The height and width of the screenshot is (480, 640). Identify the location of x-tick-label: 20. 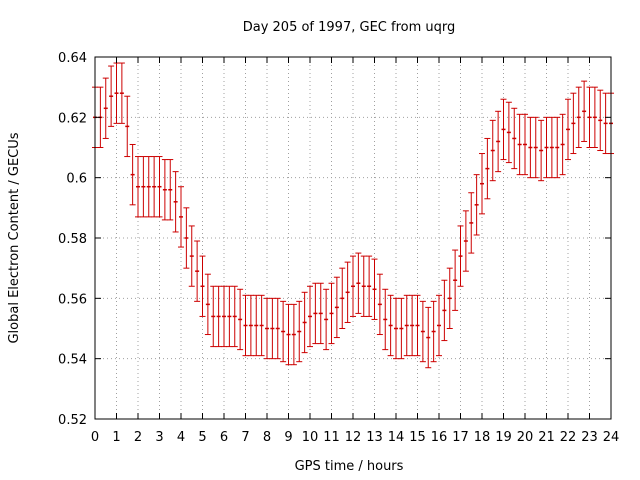
(525, 437).